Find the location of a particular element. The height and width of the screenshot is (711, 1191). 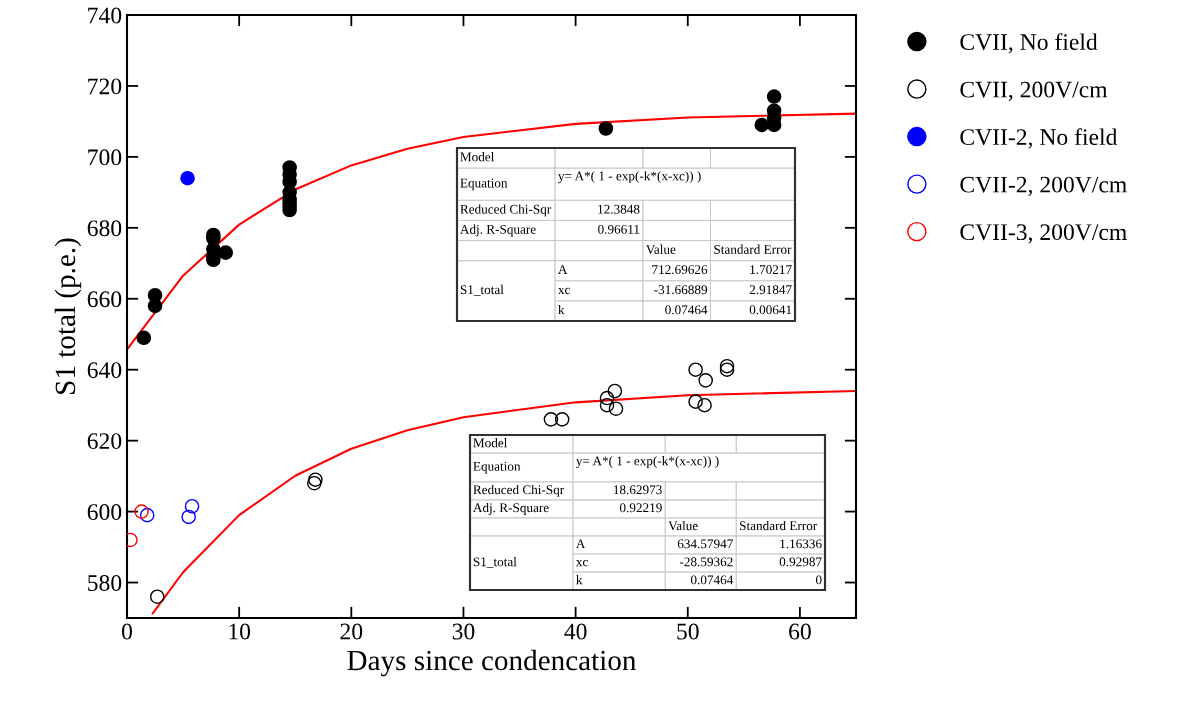

annotation: 1.70217 is located at coordinates (771, 270).